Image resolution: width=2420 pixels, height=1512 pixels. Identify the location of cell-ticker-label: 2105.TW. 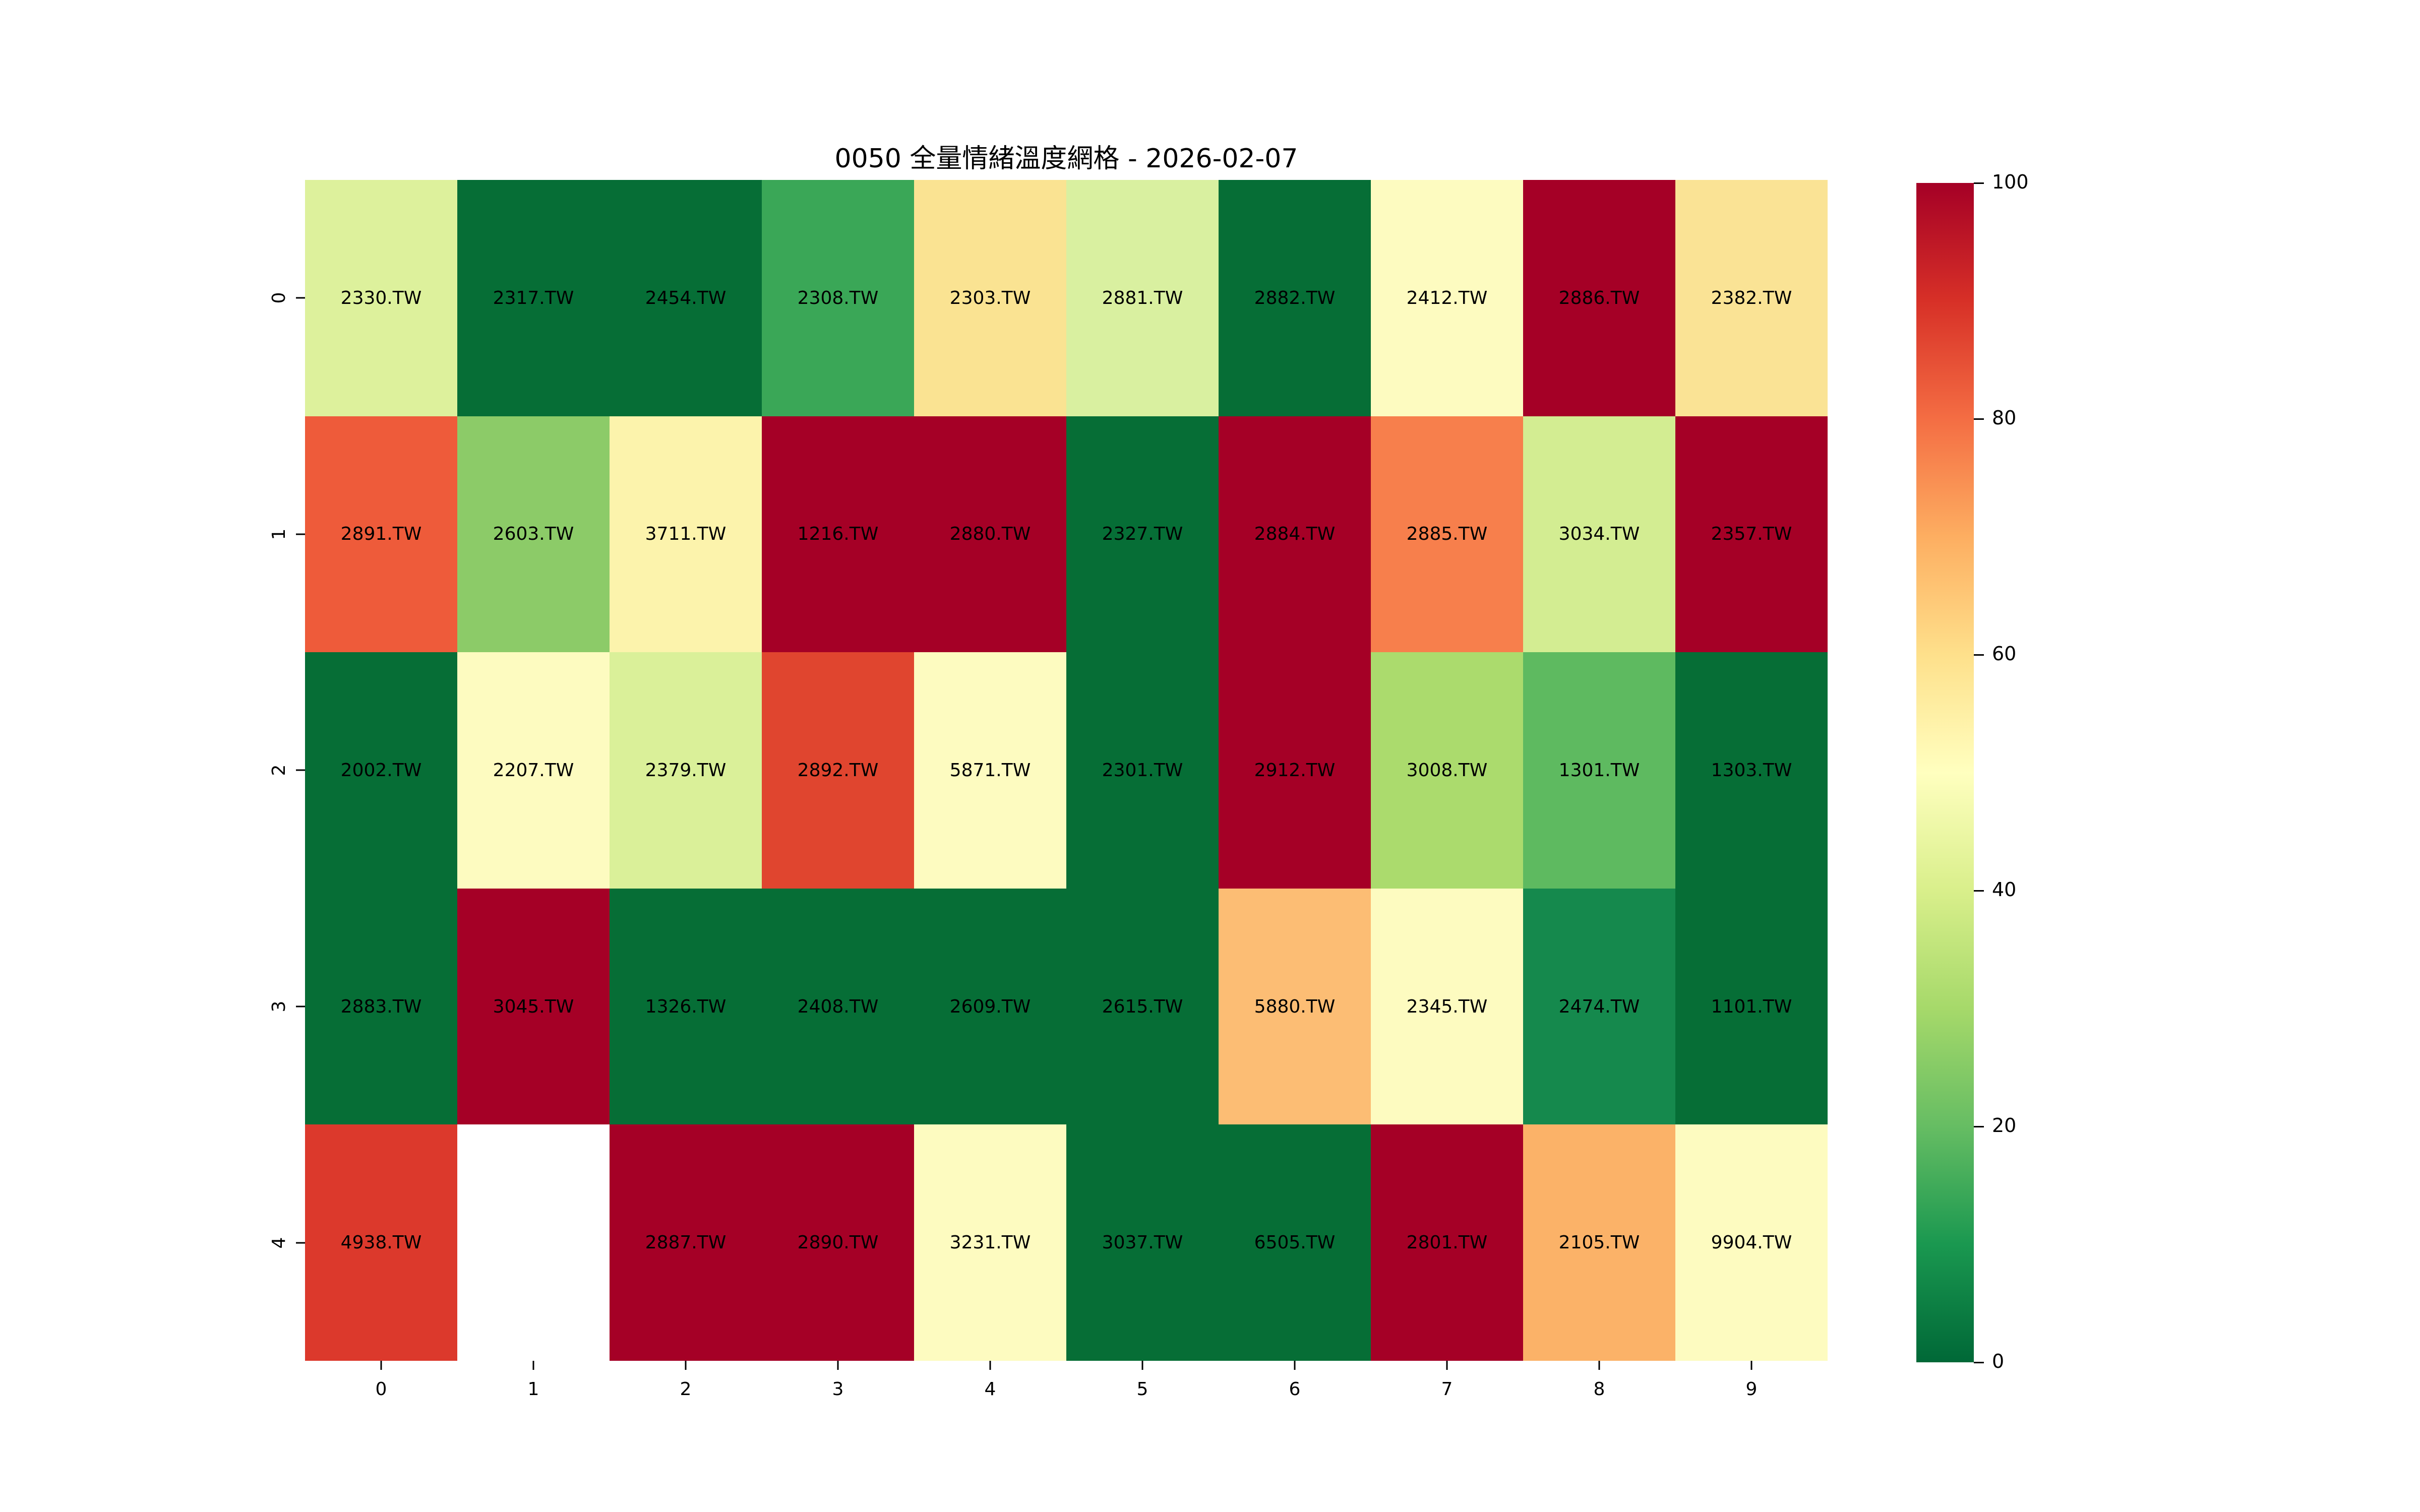
(1599, 1242).